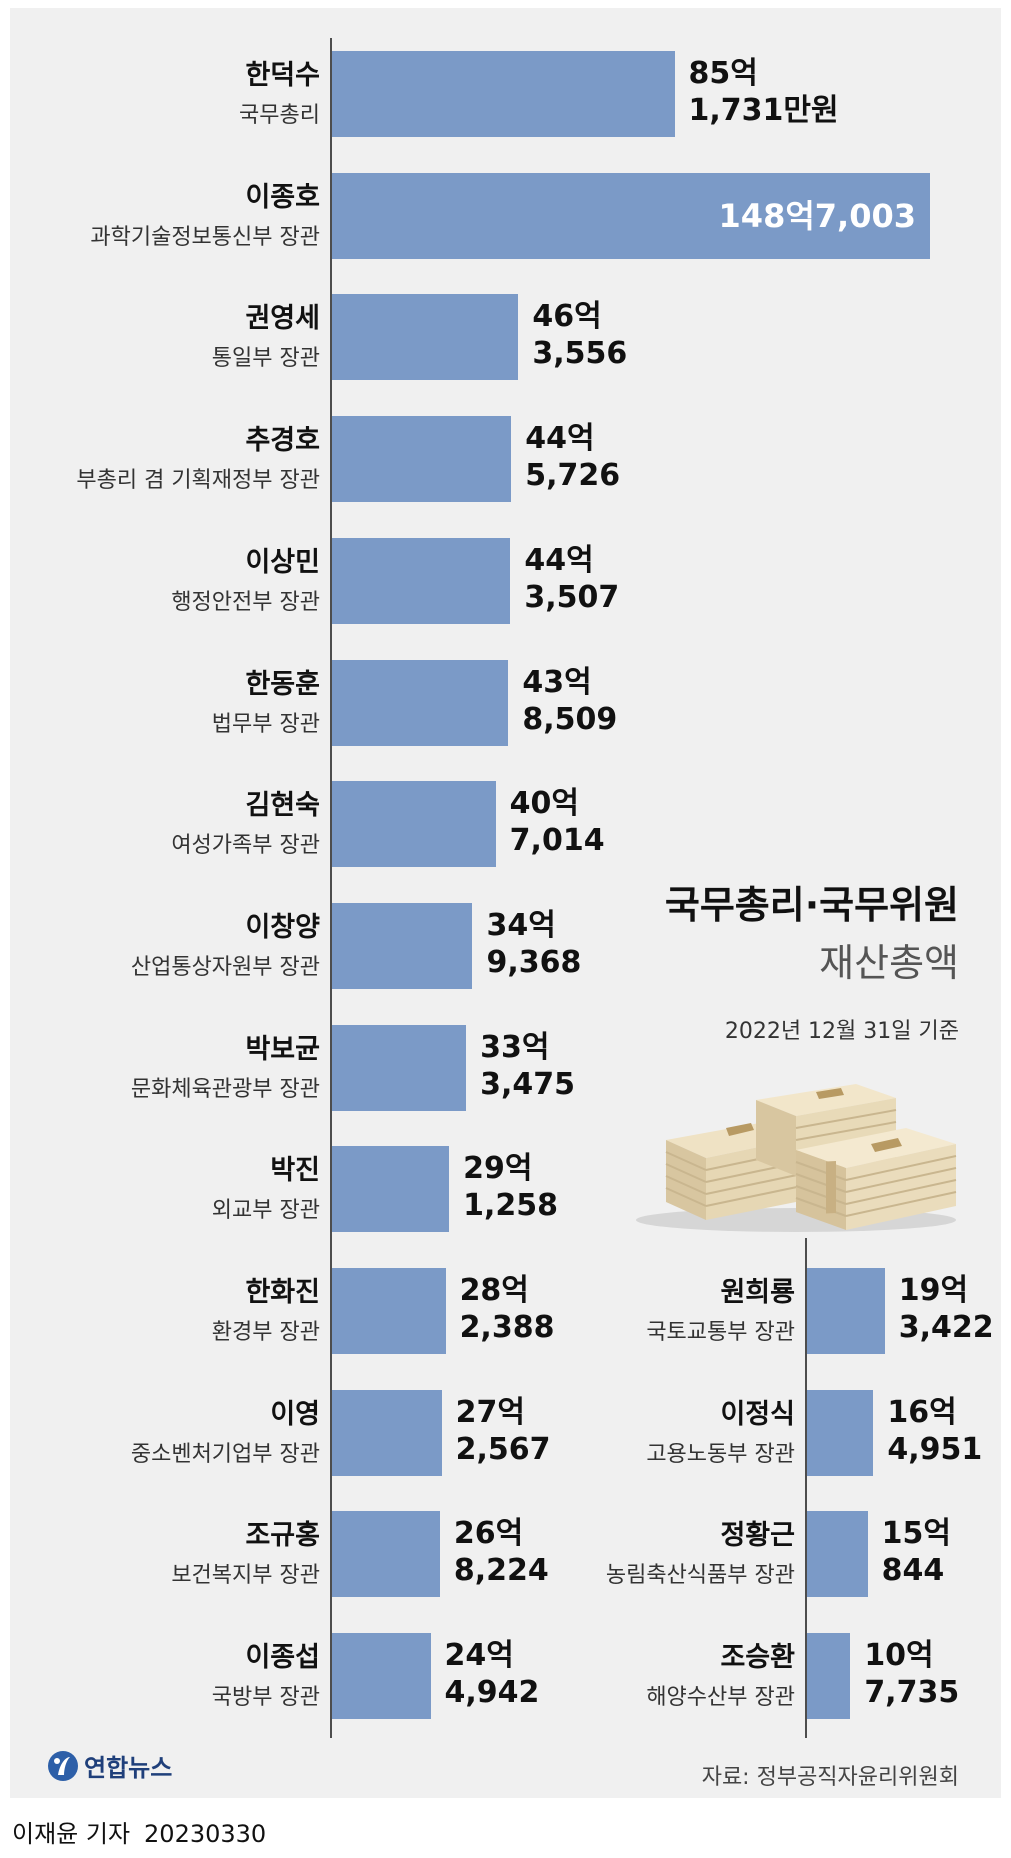 The height and width of the screenshot is (1858, 1011). I want to click on bar-value-label: 34억, so click(521, 925).